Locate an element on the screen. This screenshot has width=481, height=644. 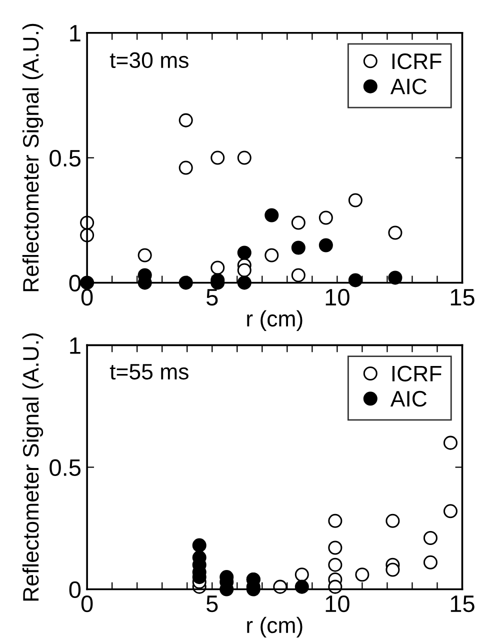
annotation: t=30 ms is located at coordinates (149, 60).